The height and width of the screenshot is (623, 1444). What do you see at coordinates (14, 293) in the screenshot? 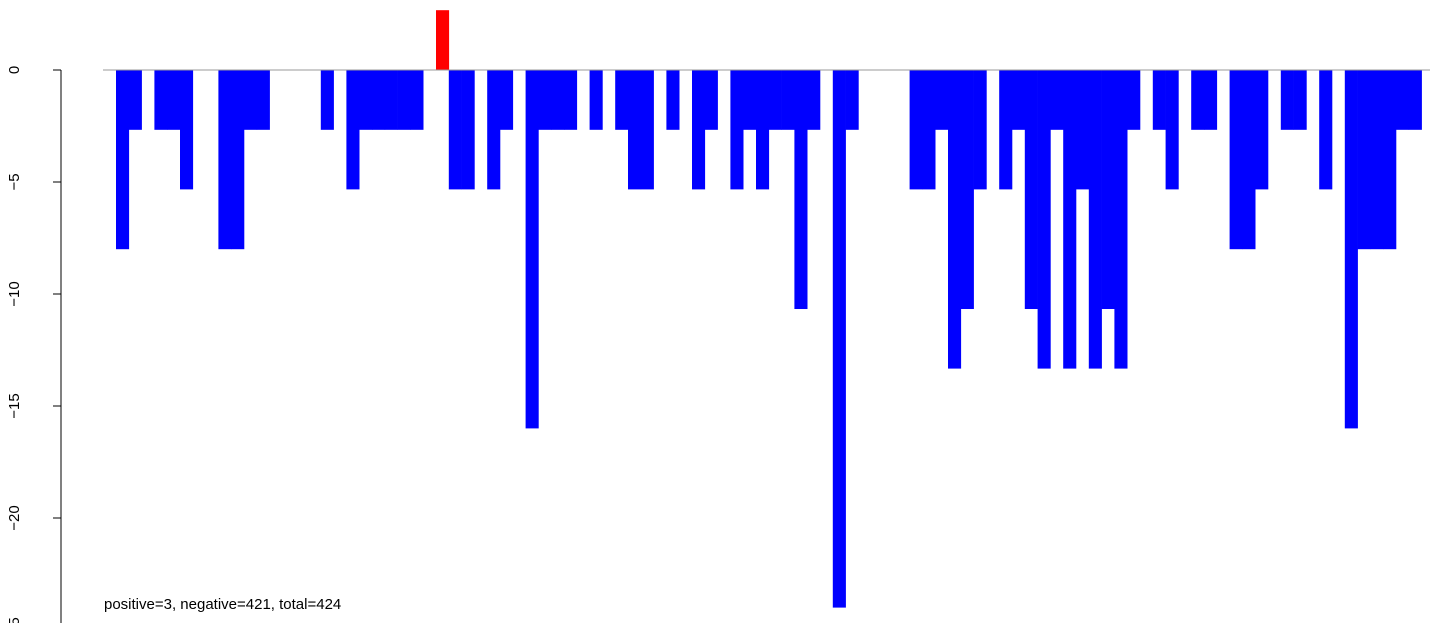
I see `y-tick-label: −10` at bounding box center [14, 293].